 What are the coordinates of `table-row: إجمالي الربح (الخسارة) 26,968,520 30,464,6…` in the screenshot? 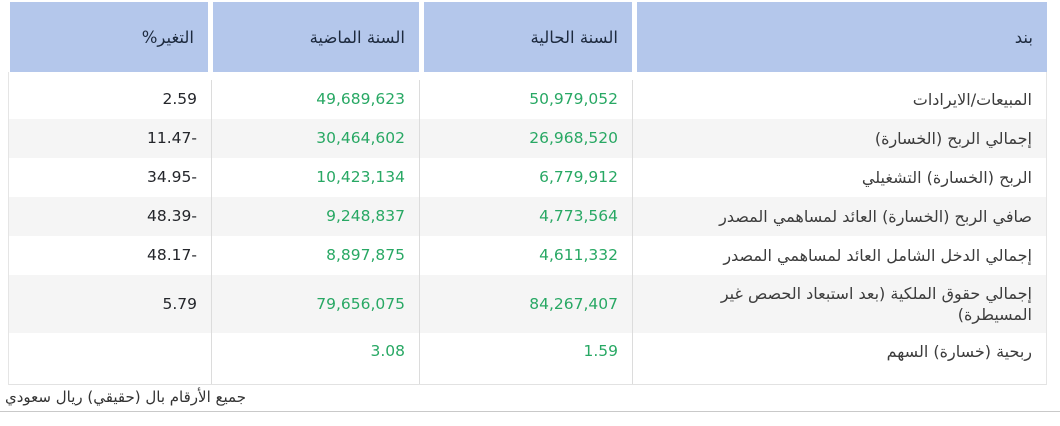 It's located at (527, 138).